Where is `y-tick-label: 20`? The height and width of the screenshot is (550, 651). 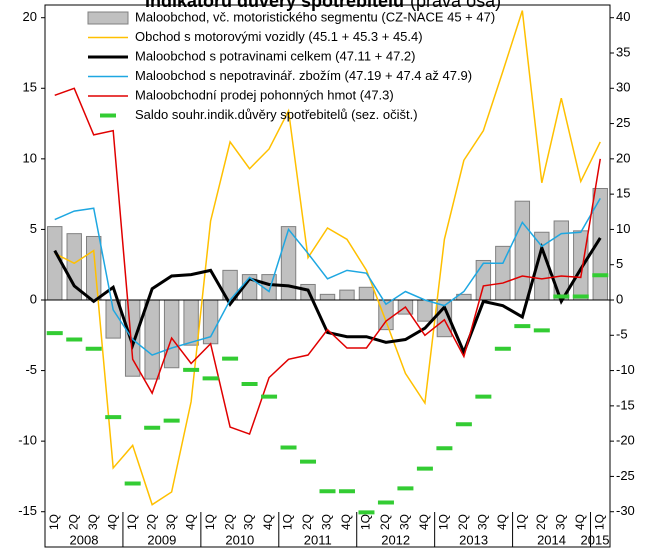 y-tick-label: 20 is located at coordinates (30, 16).